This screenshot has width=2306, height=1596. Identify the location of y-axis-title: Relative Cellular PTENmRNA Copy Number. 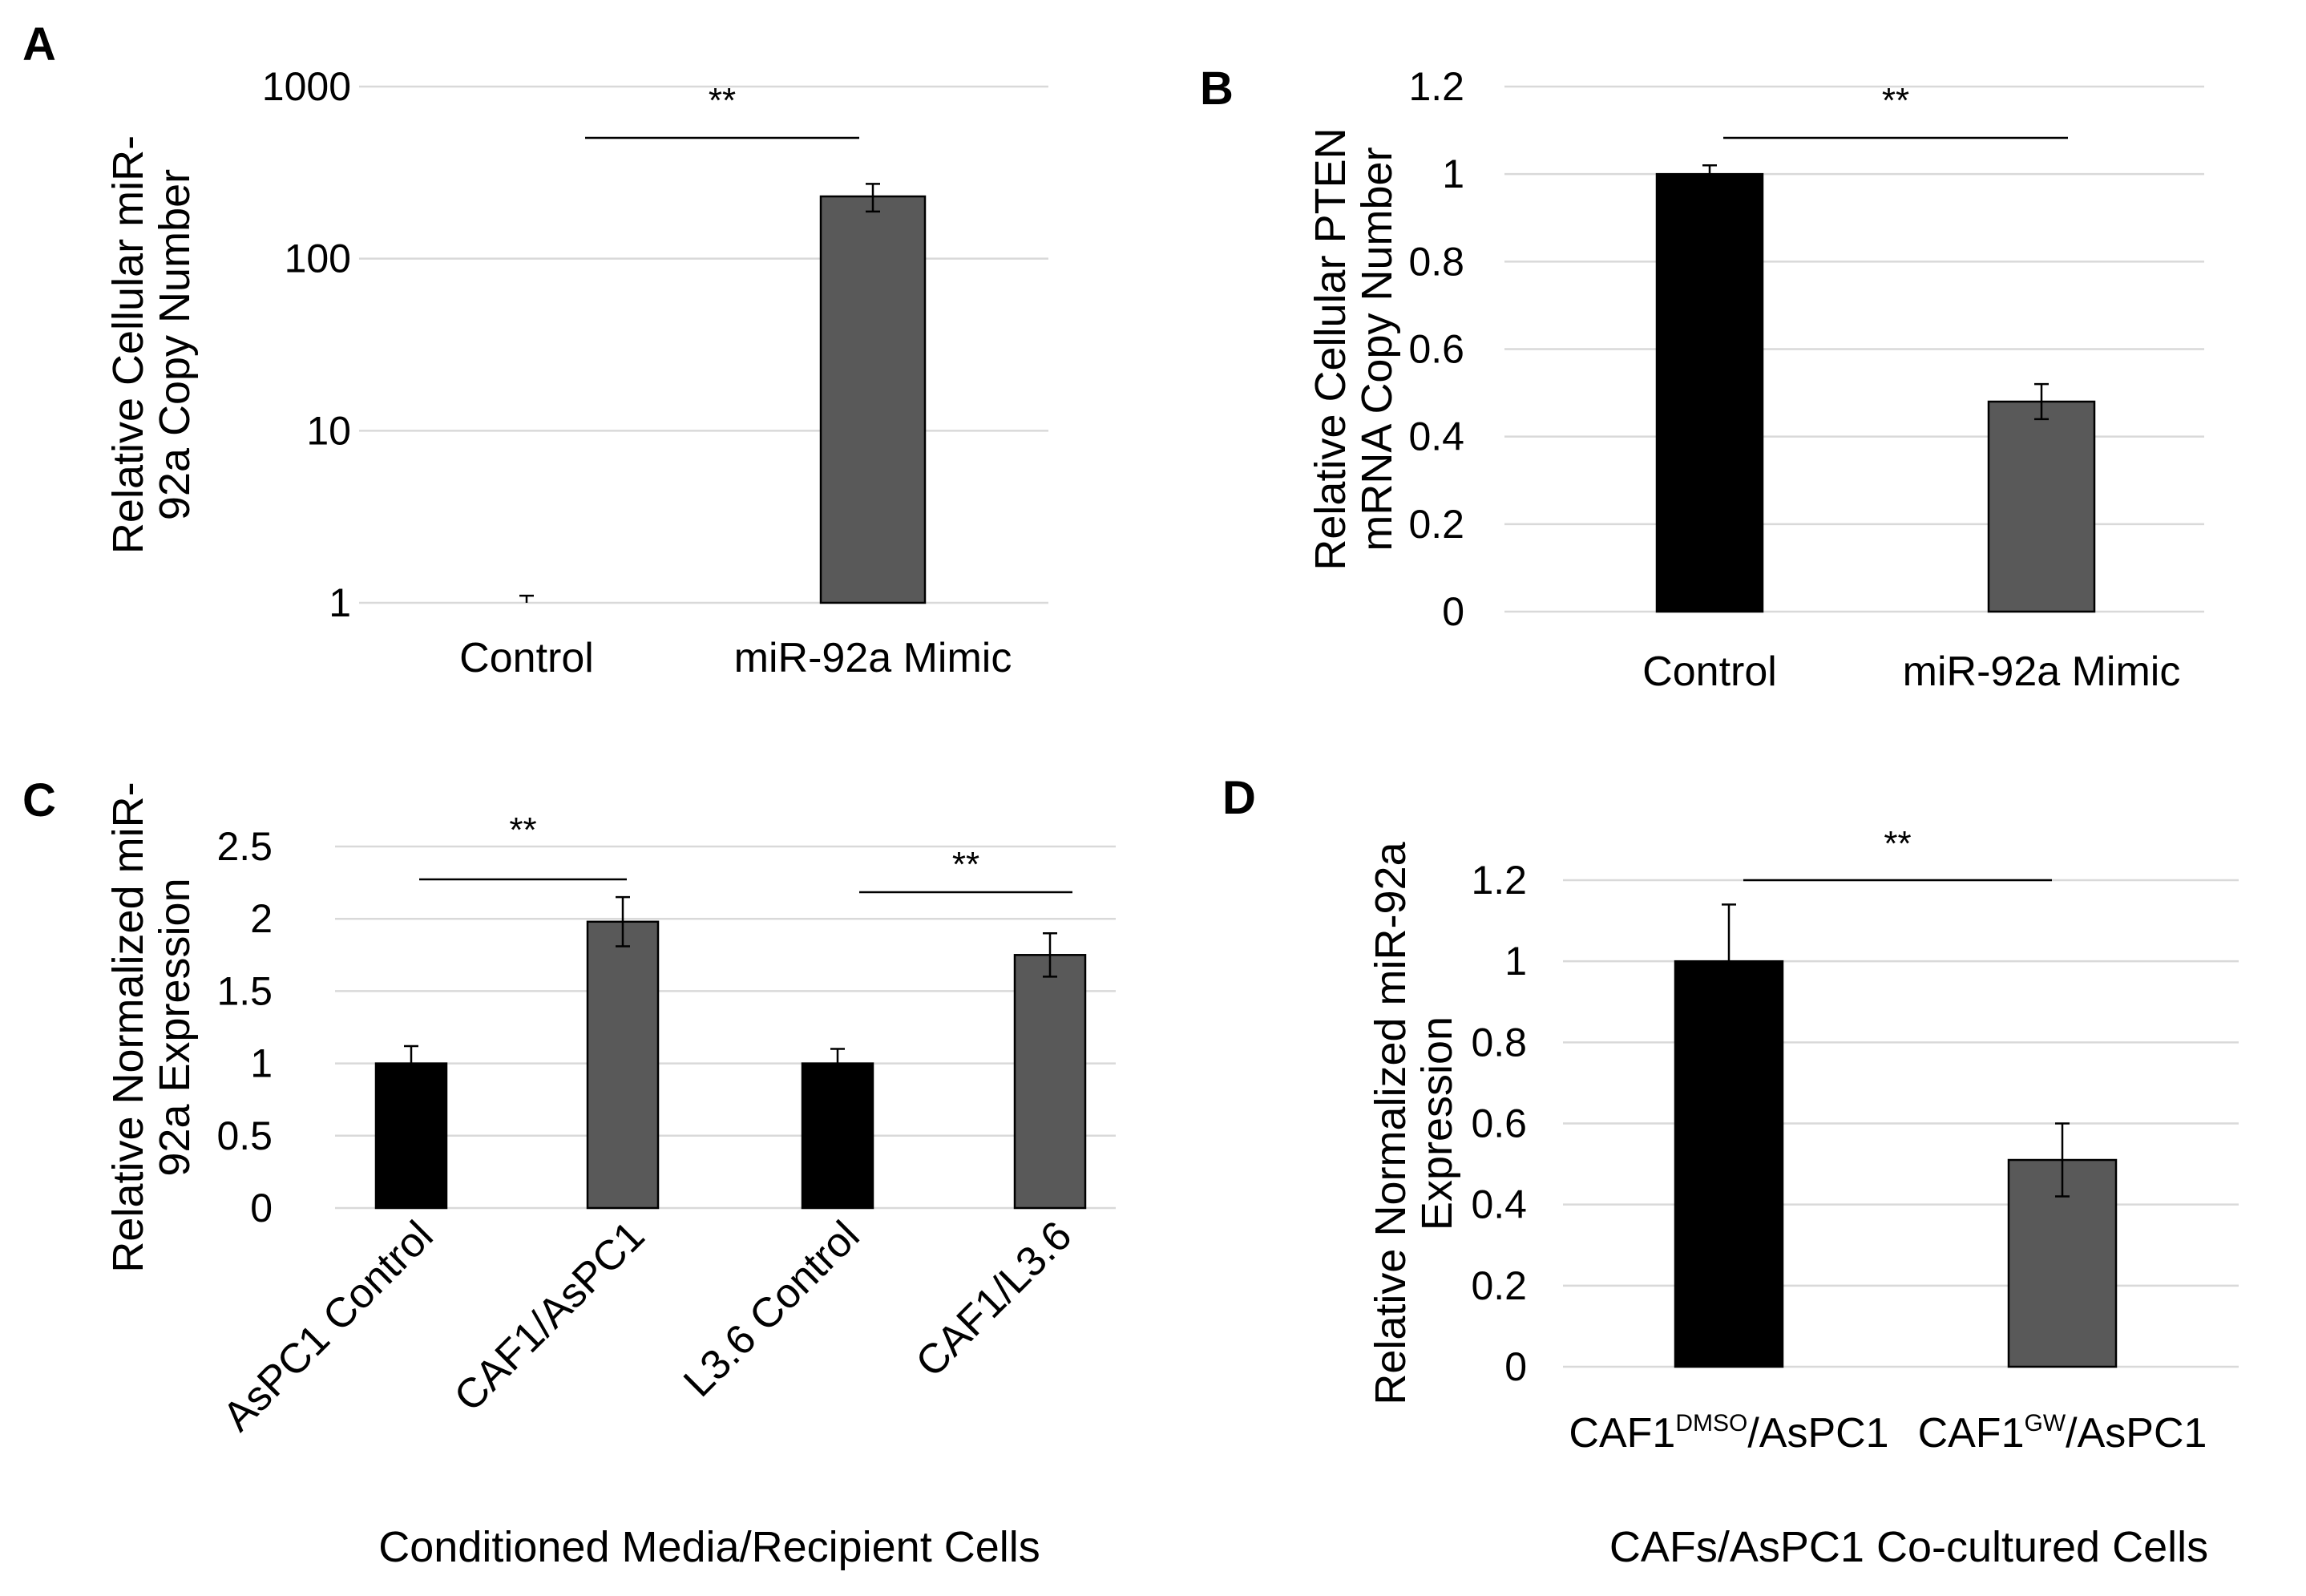
(1353, 348).